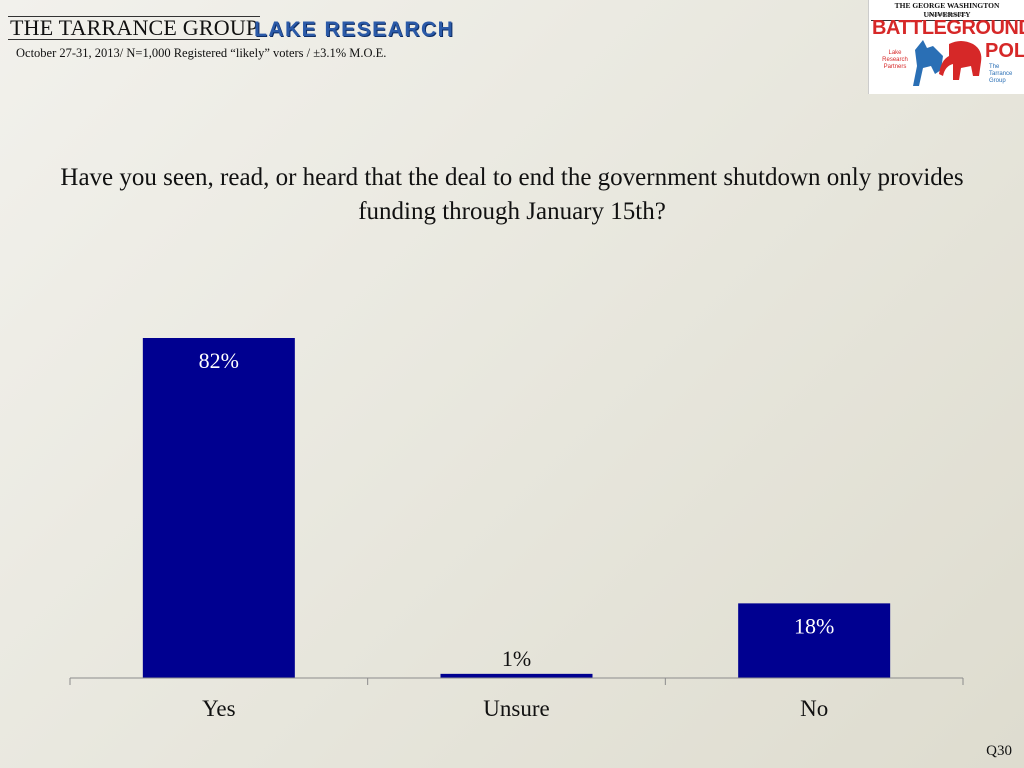 The image size is (1024, 768). Describe the element at coordinates (219, 360) in the screenshot. I see `data-label-yes: 82%` at that location.